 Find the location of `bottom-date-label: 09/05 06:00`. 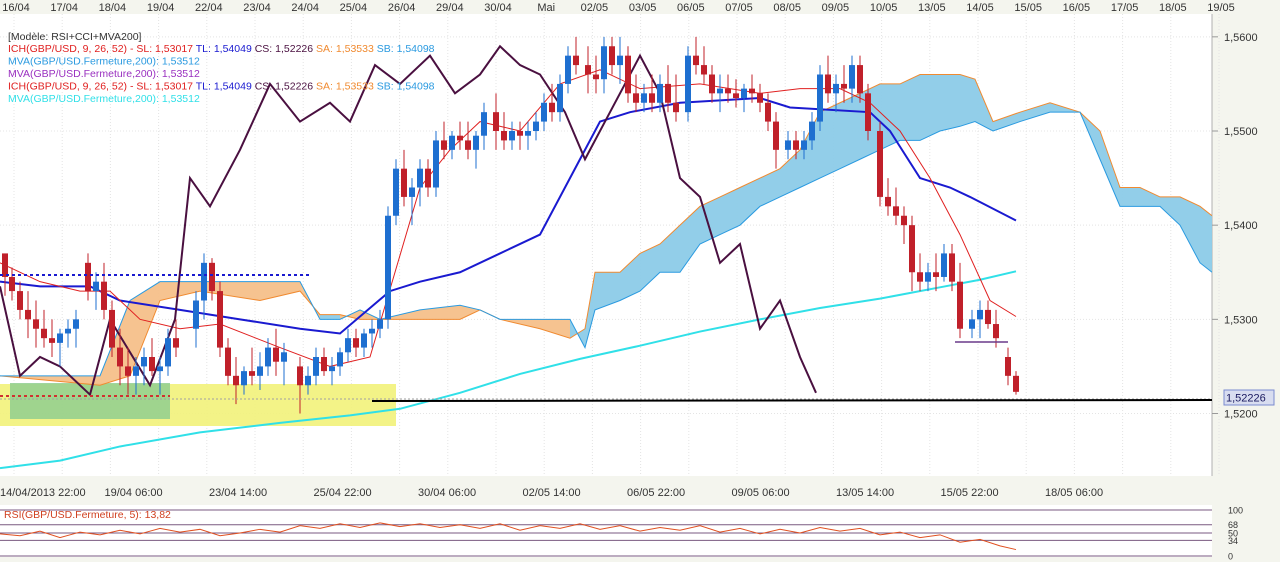

bottom-date-label: 09/05 06:00 is located at coordinates (761, 493).